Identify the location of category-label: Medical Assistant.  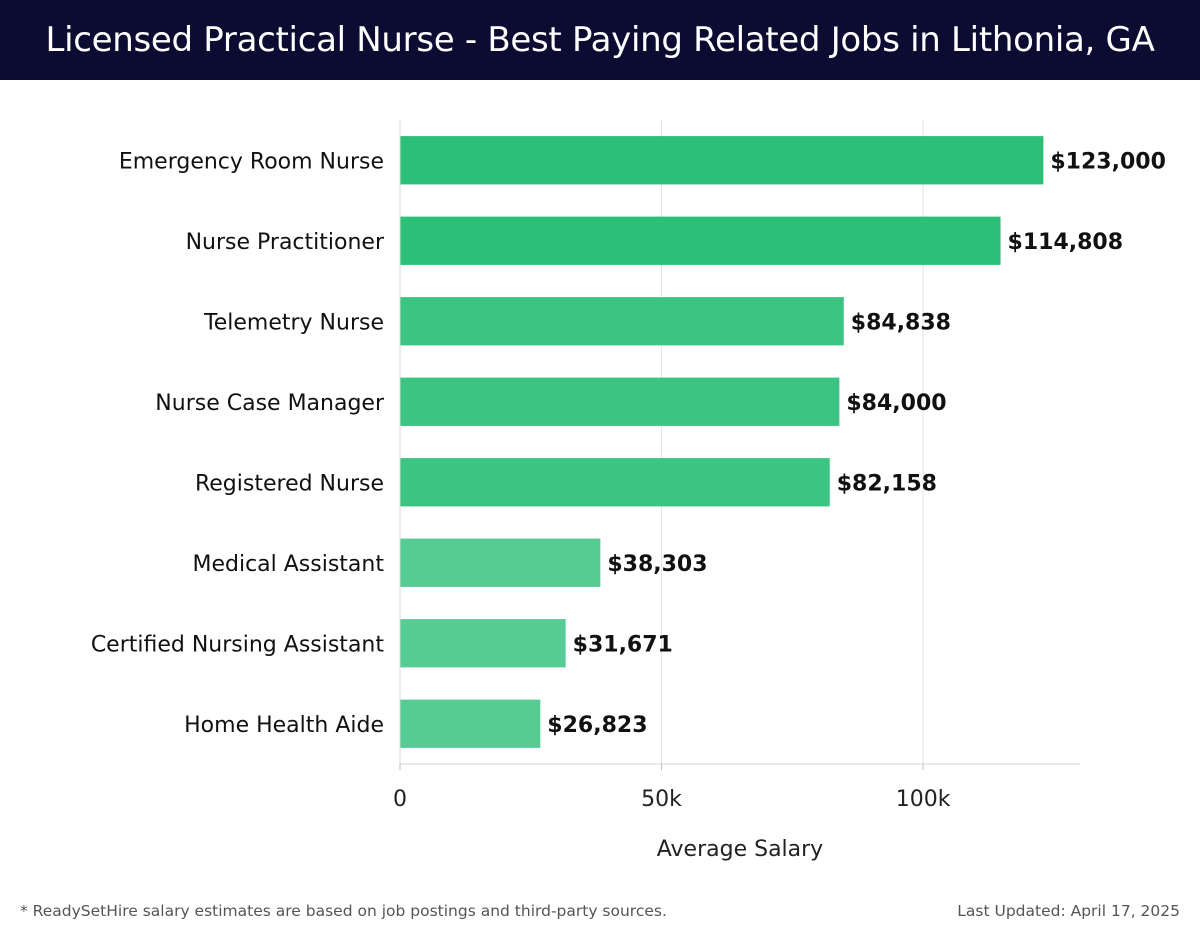
(288, 564).